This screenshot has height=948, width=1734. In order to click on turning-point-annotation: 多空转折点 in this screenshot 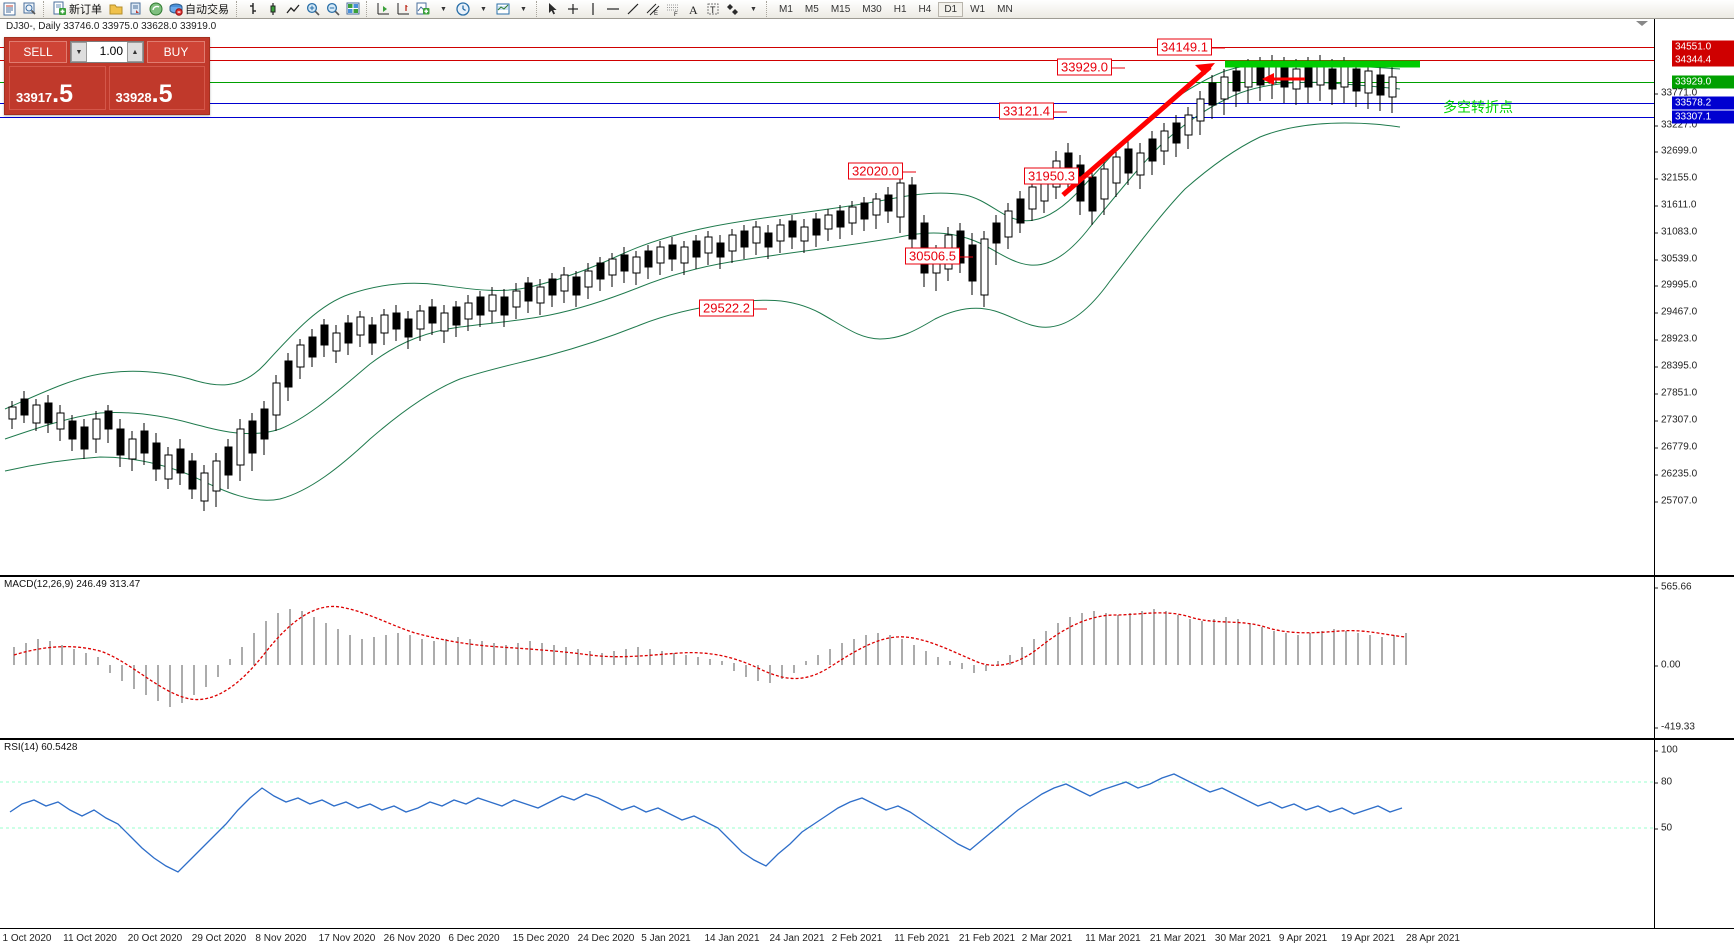, I will do `click(1478, 108)`.